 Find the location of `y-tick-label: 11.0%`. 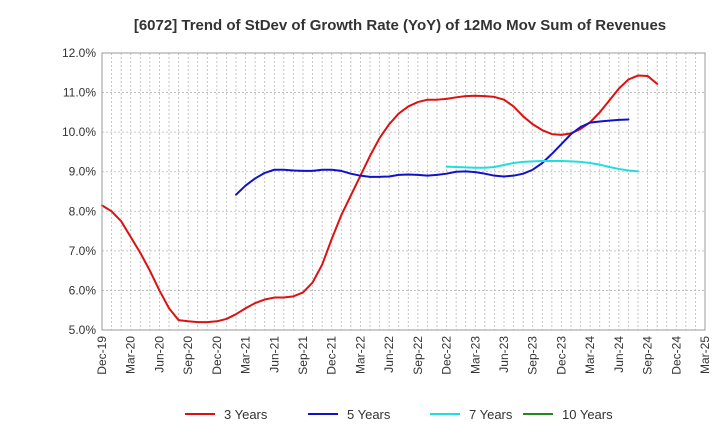

y-tick-label: 11.0% is located at coordinates (79, 93).